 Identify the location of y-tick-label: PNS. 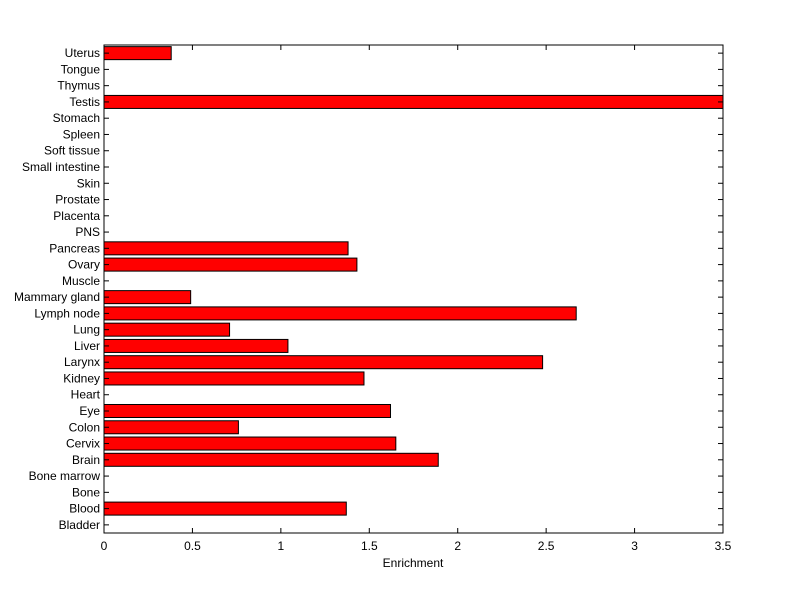
(87, 232).